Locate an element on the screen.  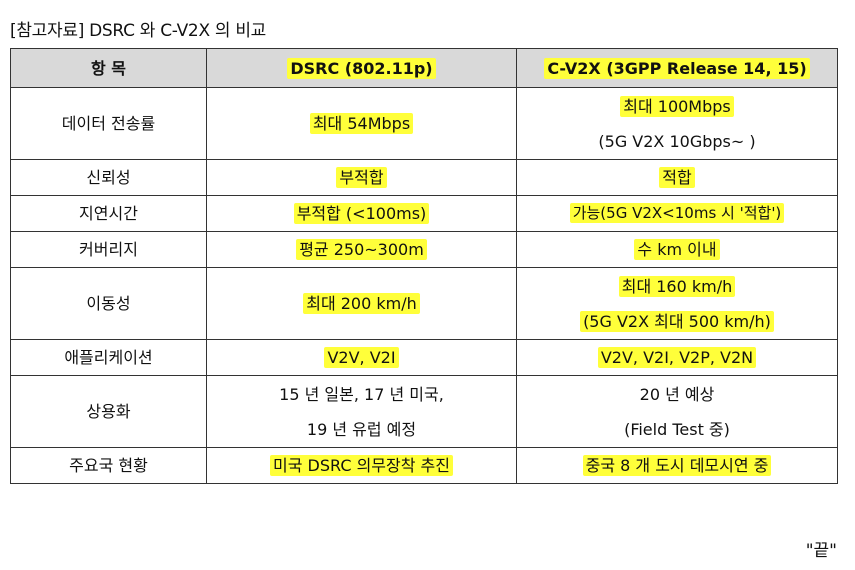
cv2x-cell: 최대 100Mbps (5G V2X 10Gbps~ ) is located at coordinates (677, 123).